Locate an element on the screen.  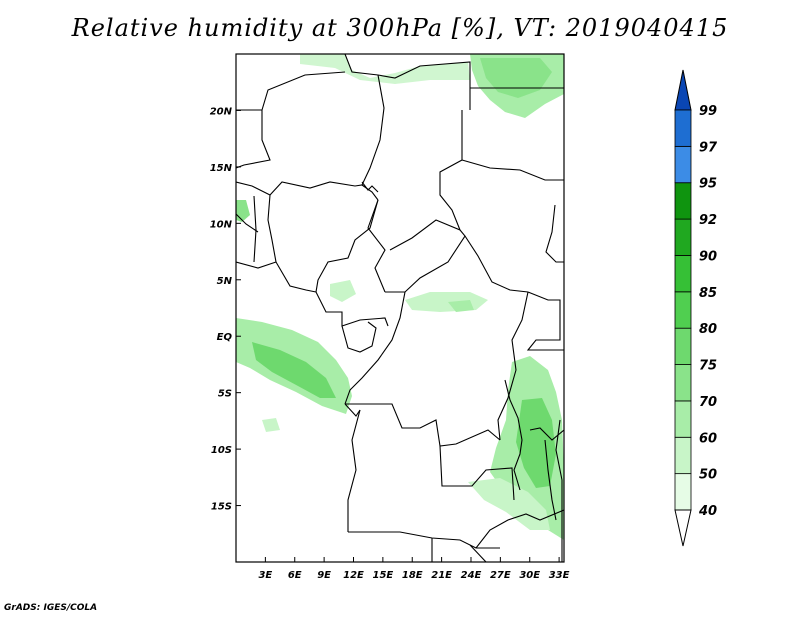
lon-tick-label: 27E is located at coordinates (500, 575).